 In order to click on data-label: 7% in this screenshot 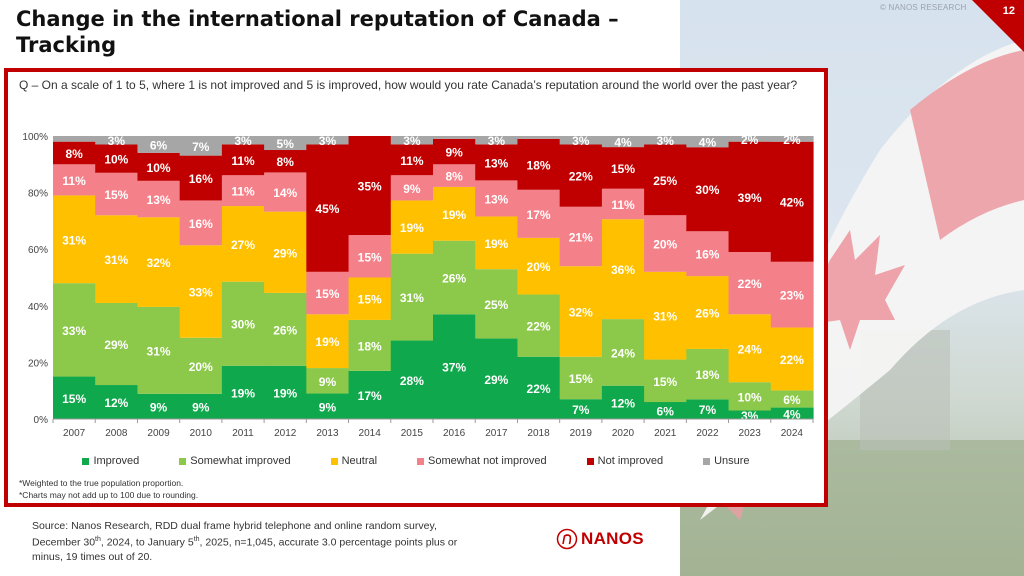, I will do `click(581, 410)`.